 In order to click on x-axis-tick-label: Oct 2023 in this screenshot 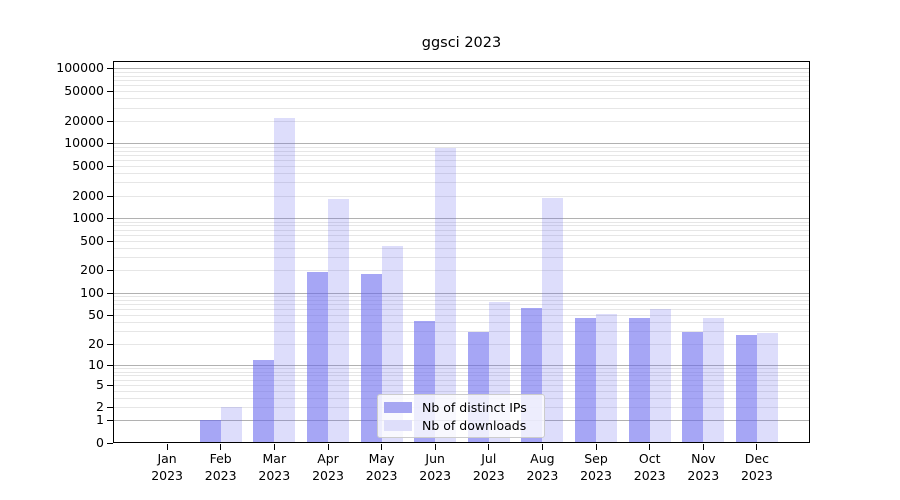, I will do `click(649, 467)`.